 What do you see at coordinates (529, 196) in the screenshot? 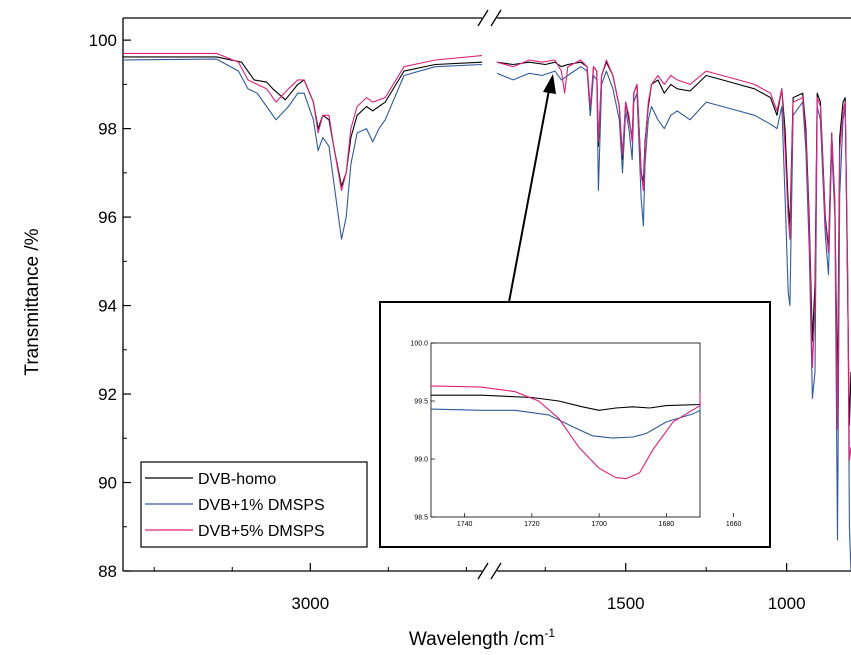
I see `arrow-shaft` at bounding box center [529, 196].